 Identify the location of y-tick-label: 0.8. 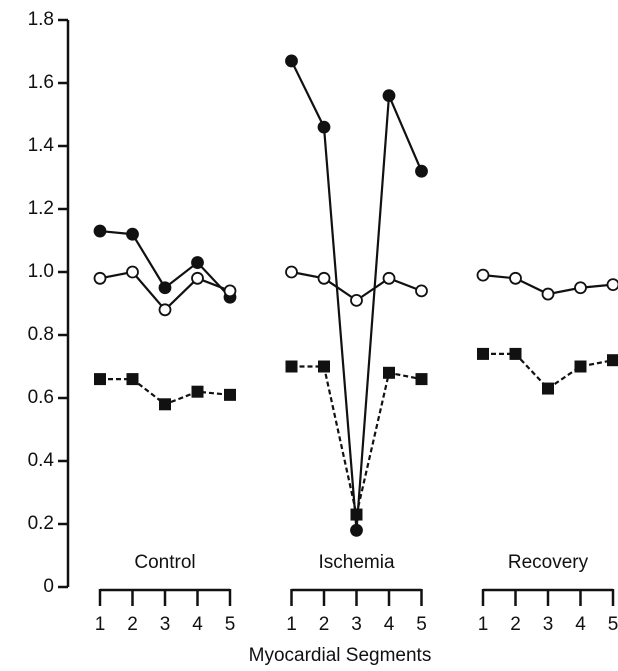
(41, 334).